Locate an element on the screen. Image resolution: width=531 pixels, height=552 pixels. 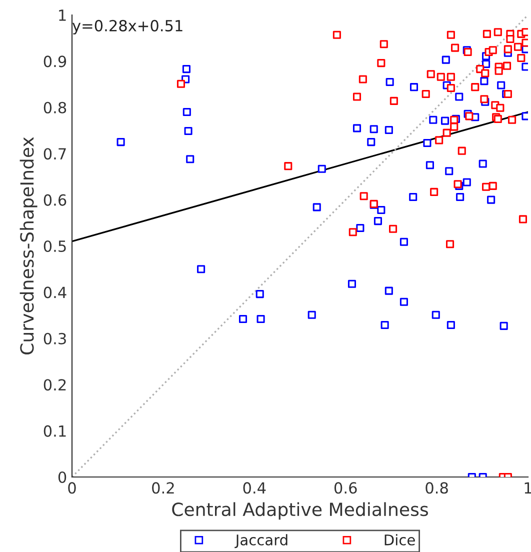
legend-label: Jaccard is located at coordinates (261, 541).